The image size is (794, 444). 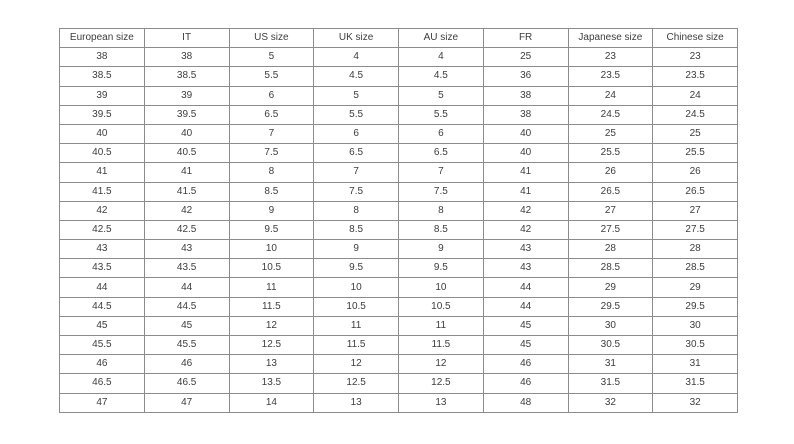 What do you see at coordinates (610, 57) in the screenshot?
I see `table-cell: 23` at bounding box center [610, 57].